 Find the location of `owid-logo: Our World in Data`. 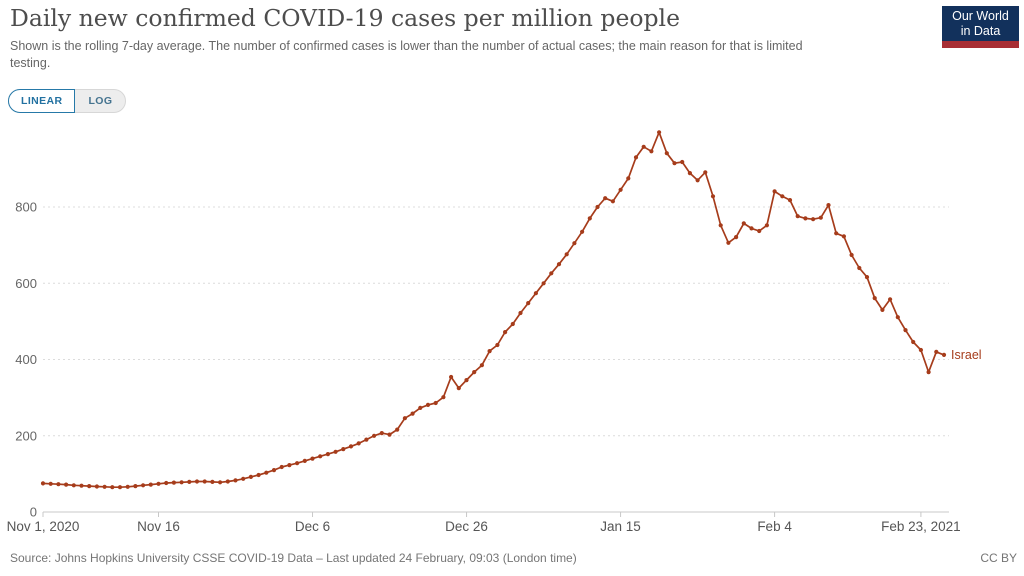

owid-logo: Our World in Data is located at coordinates (980, 27).